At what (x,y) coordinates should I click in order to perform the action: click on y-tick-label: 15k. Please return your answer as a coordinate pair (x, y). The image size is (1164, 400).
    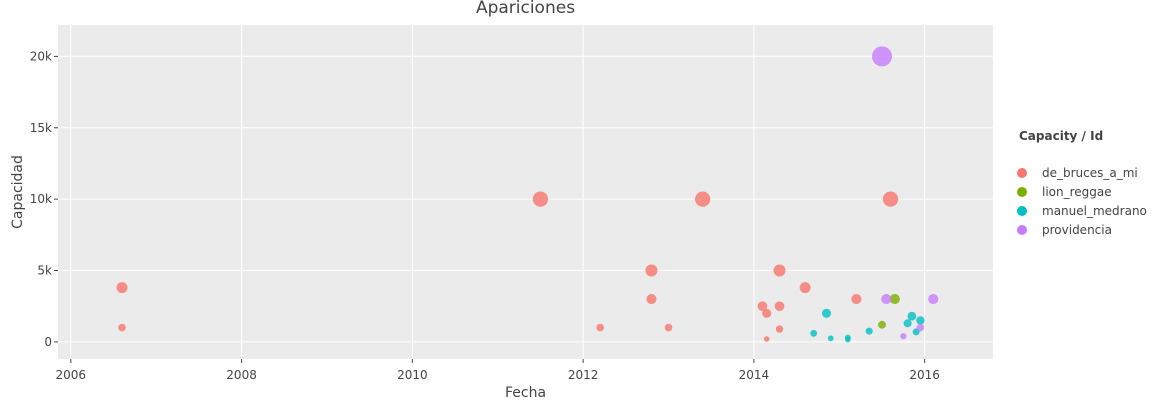
    Looking at the image, I should click on (41, 128).